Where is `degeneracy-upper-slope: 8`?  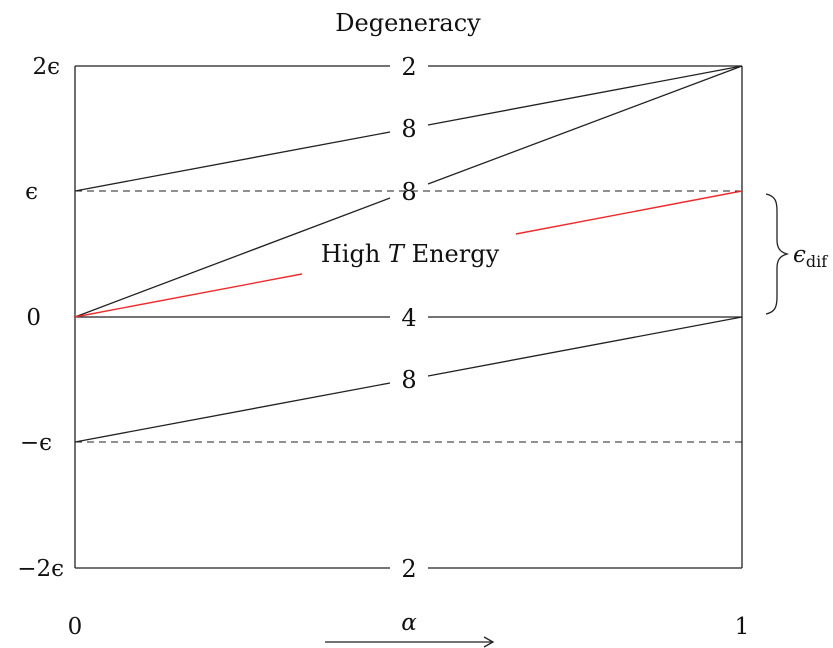
degeneracy-upper-slope: 8 is located at coordinates (408, 129).